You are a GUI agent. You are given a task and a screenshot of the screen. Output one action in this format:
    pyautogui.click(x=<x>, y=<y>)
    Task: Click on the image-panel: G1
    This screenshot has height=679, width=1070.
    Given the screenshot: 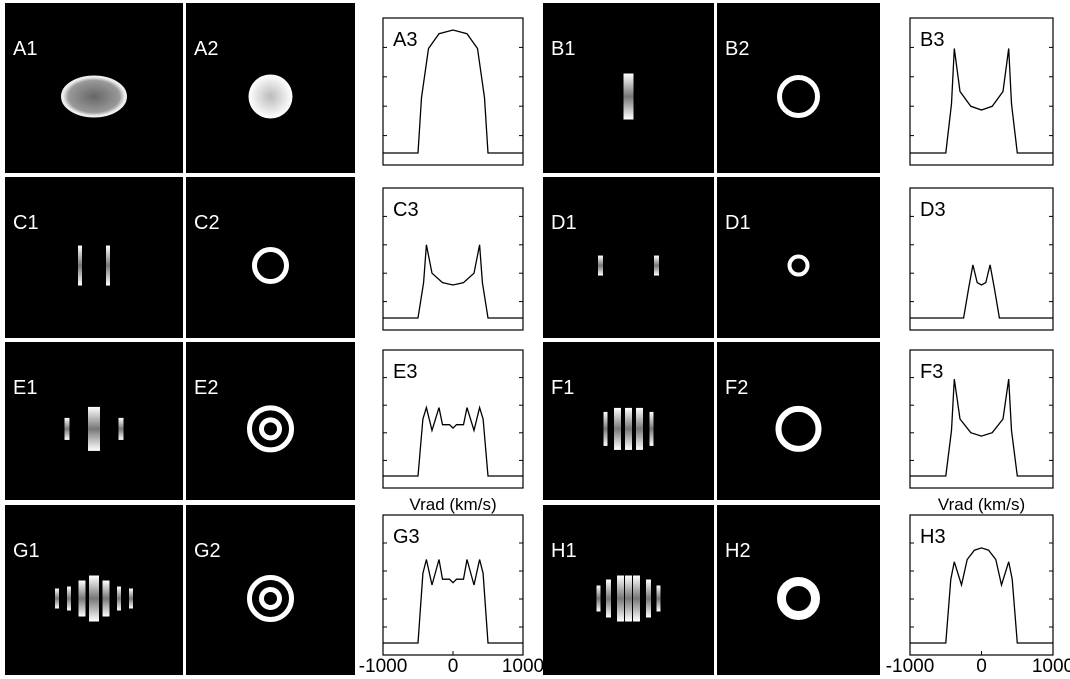 What is the action you would take?
    pyautogui.click(x=94, y=590)
    